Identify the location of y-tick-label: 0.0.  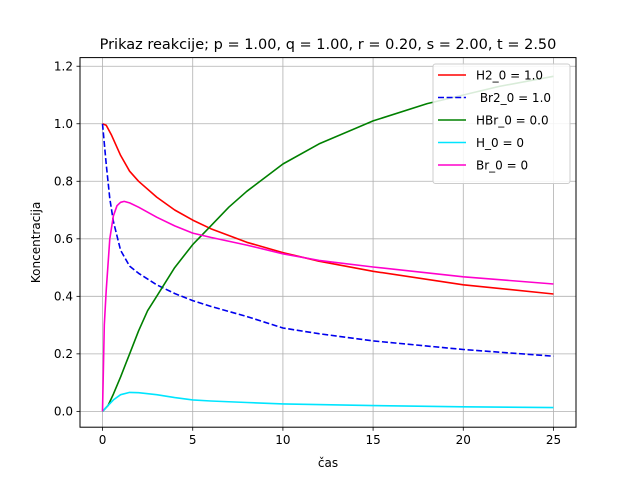
(63, 412).